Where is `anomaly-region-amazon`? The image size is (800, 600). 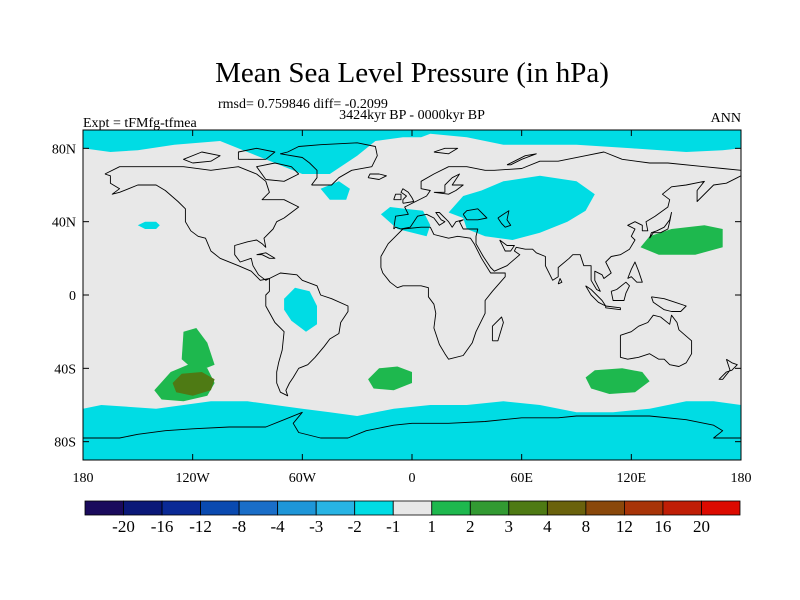 anomaly-region-amazon is located at coordinates (300, 309).